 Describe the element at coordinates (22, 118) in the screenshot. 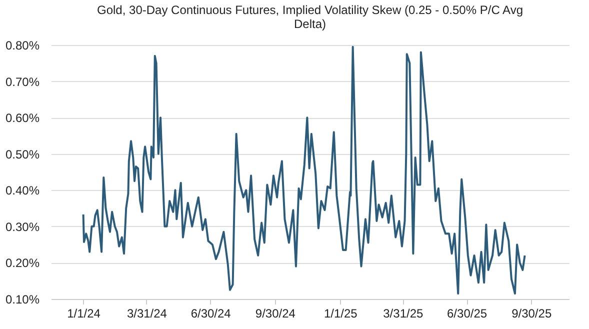

I see `y-tick-label: 0.60%` at that location.